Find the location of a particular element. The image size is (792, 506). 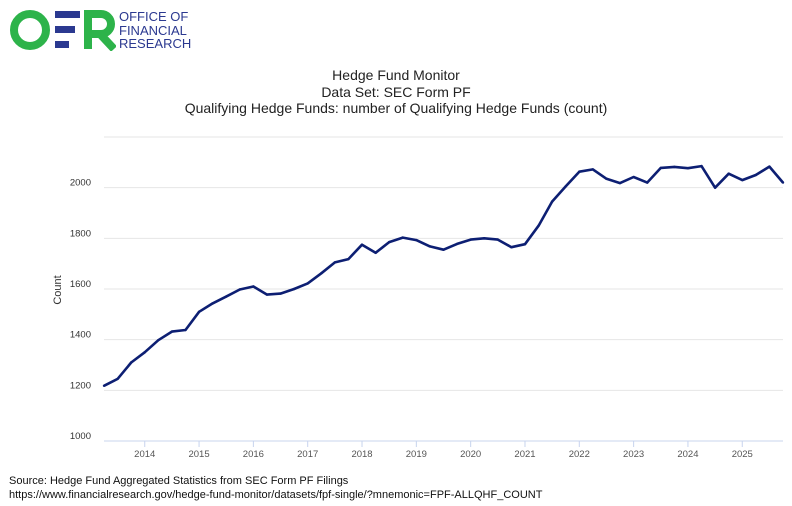

logo-line: FINANCIAL is located at coordinates (153, 30).